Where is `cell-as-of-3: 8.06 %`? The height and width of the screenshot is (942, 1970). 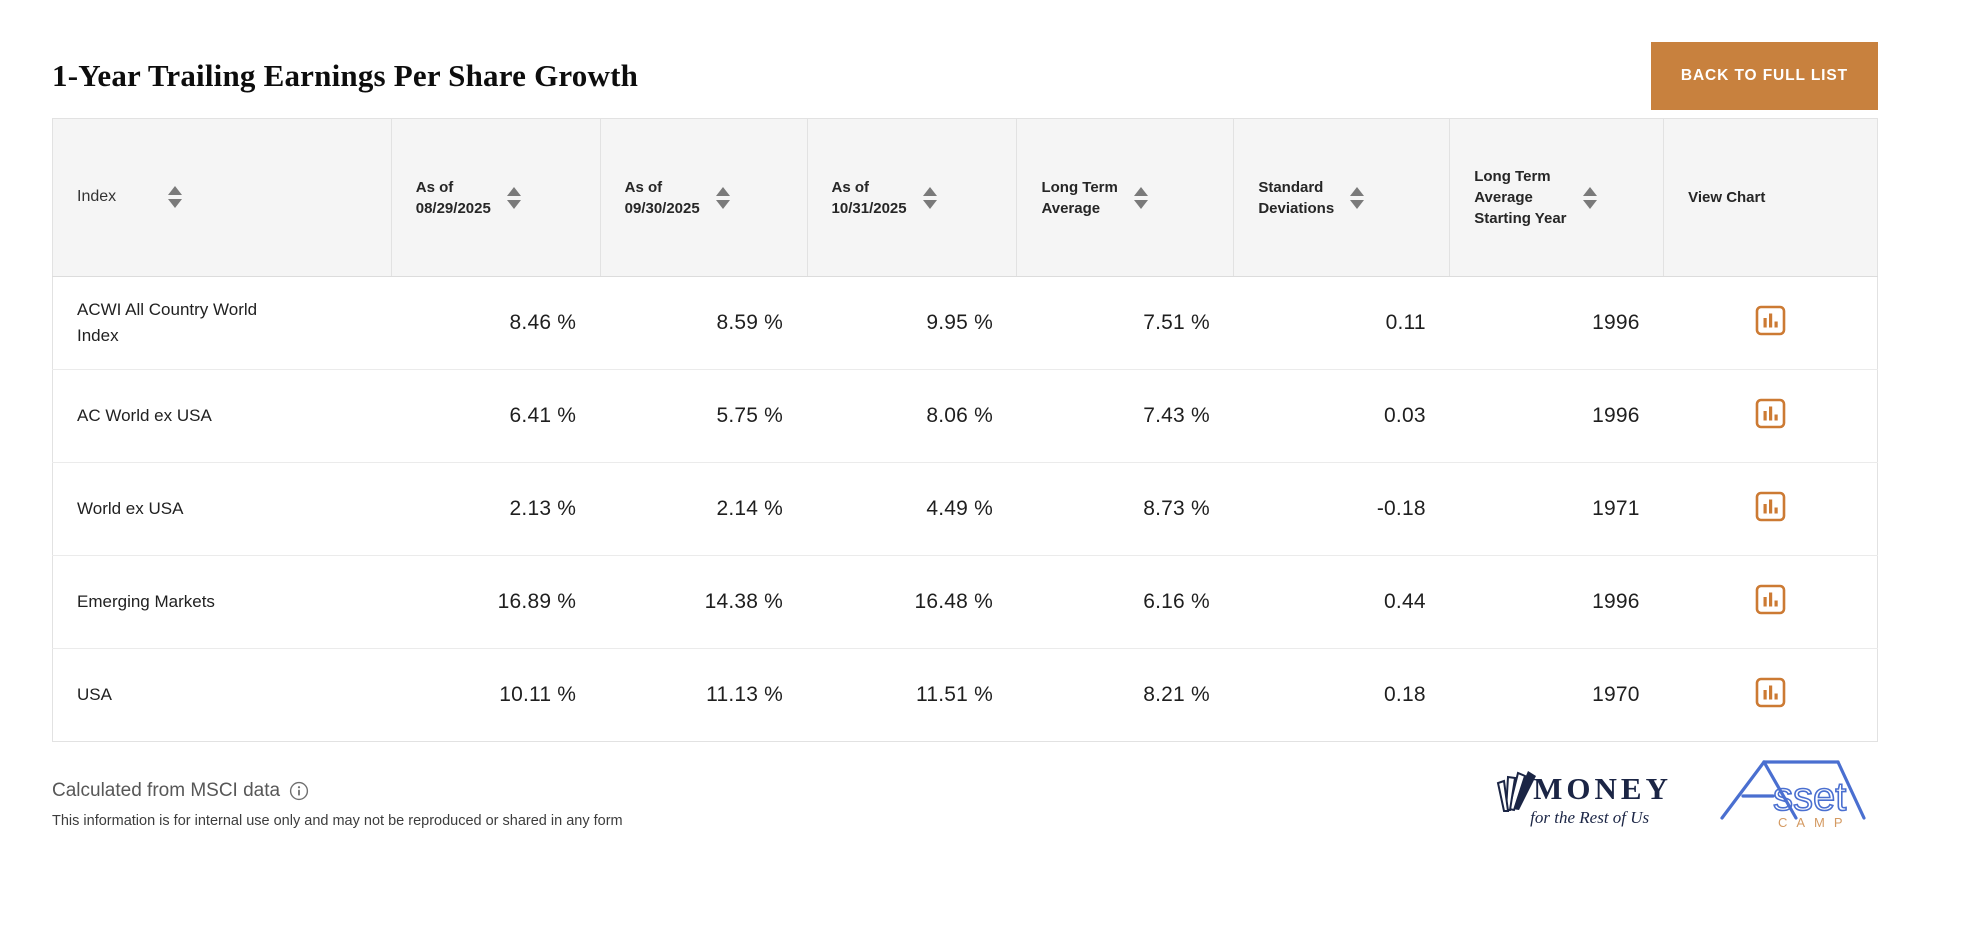 cell-as-of-3: 8.06 % is located at coordinates (912, 416).